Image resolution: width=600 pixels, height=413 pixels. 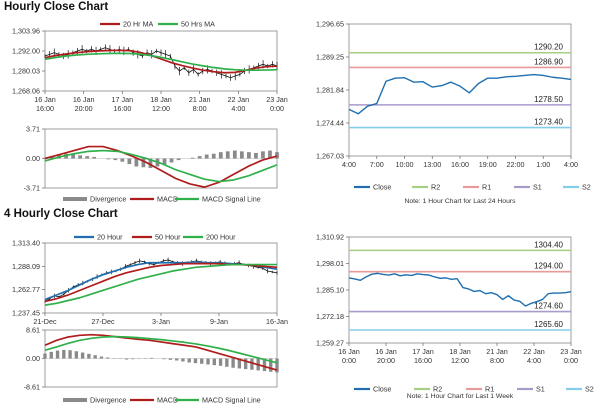 I want to click on y-tick-label: 1,259.27, so click(x=330, y=343).